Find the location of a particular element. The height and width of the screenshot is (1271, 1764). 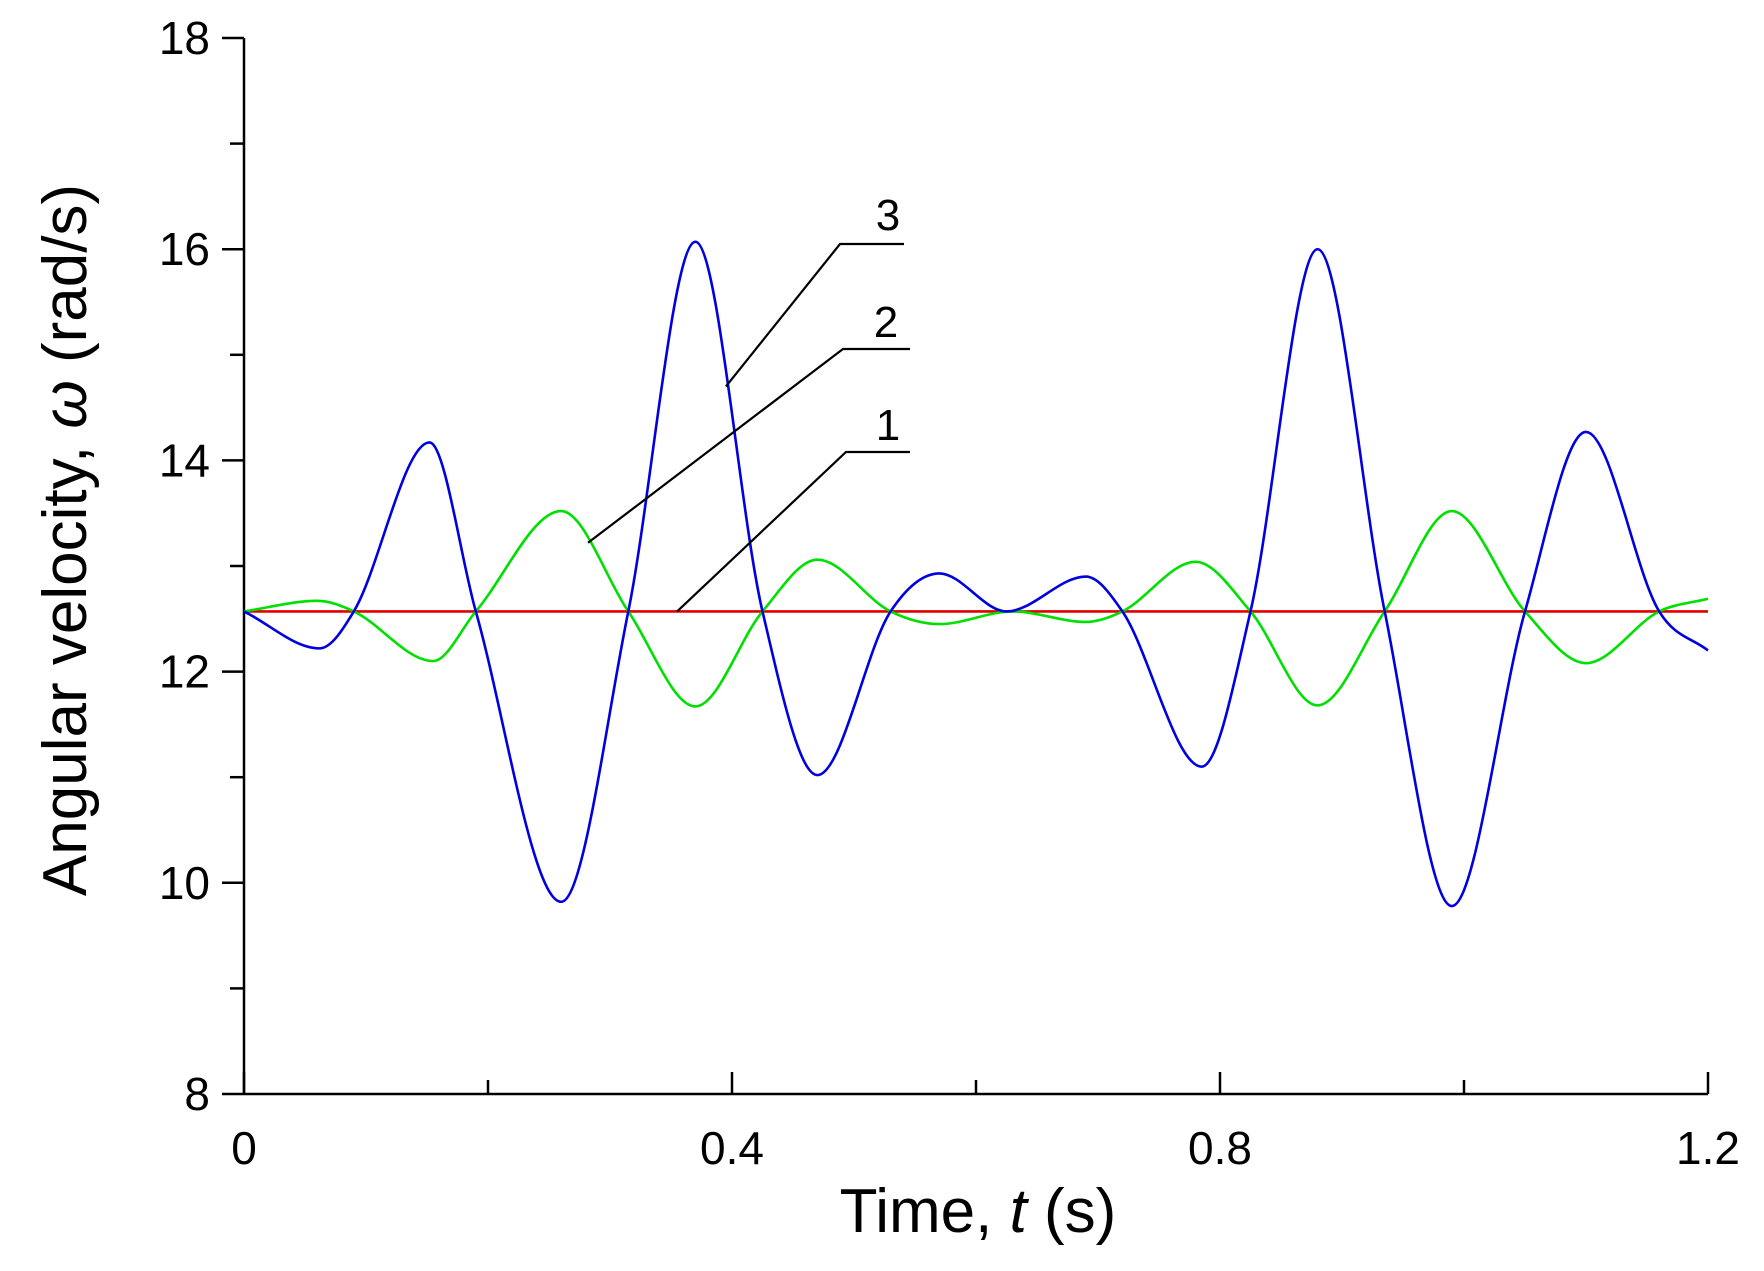

x-tick-label: 1.2 is located at coordinates (1708, 1148).